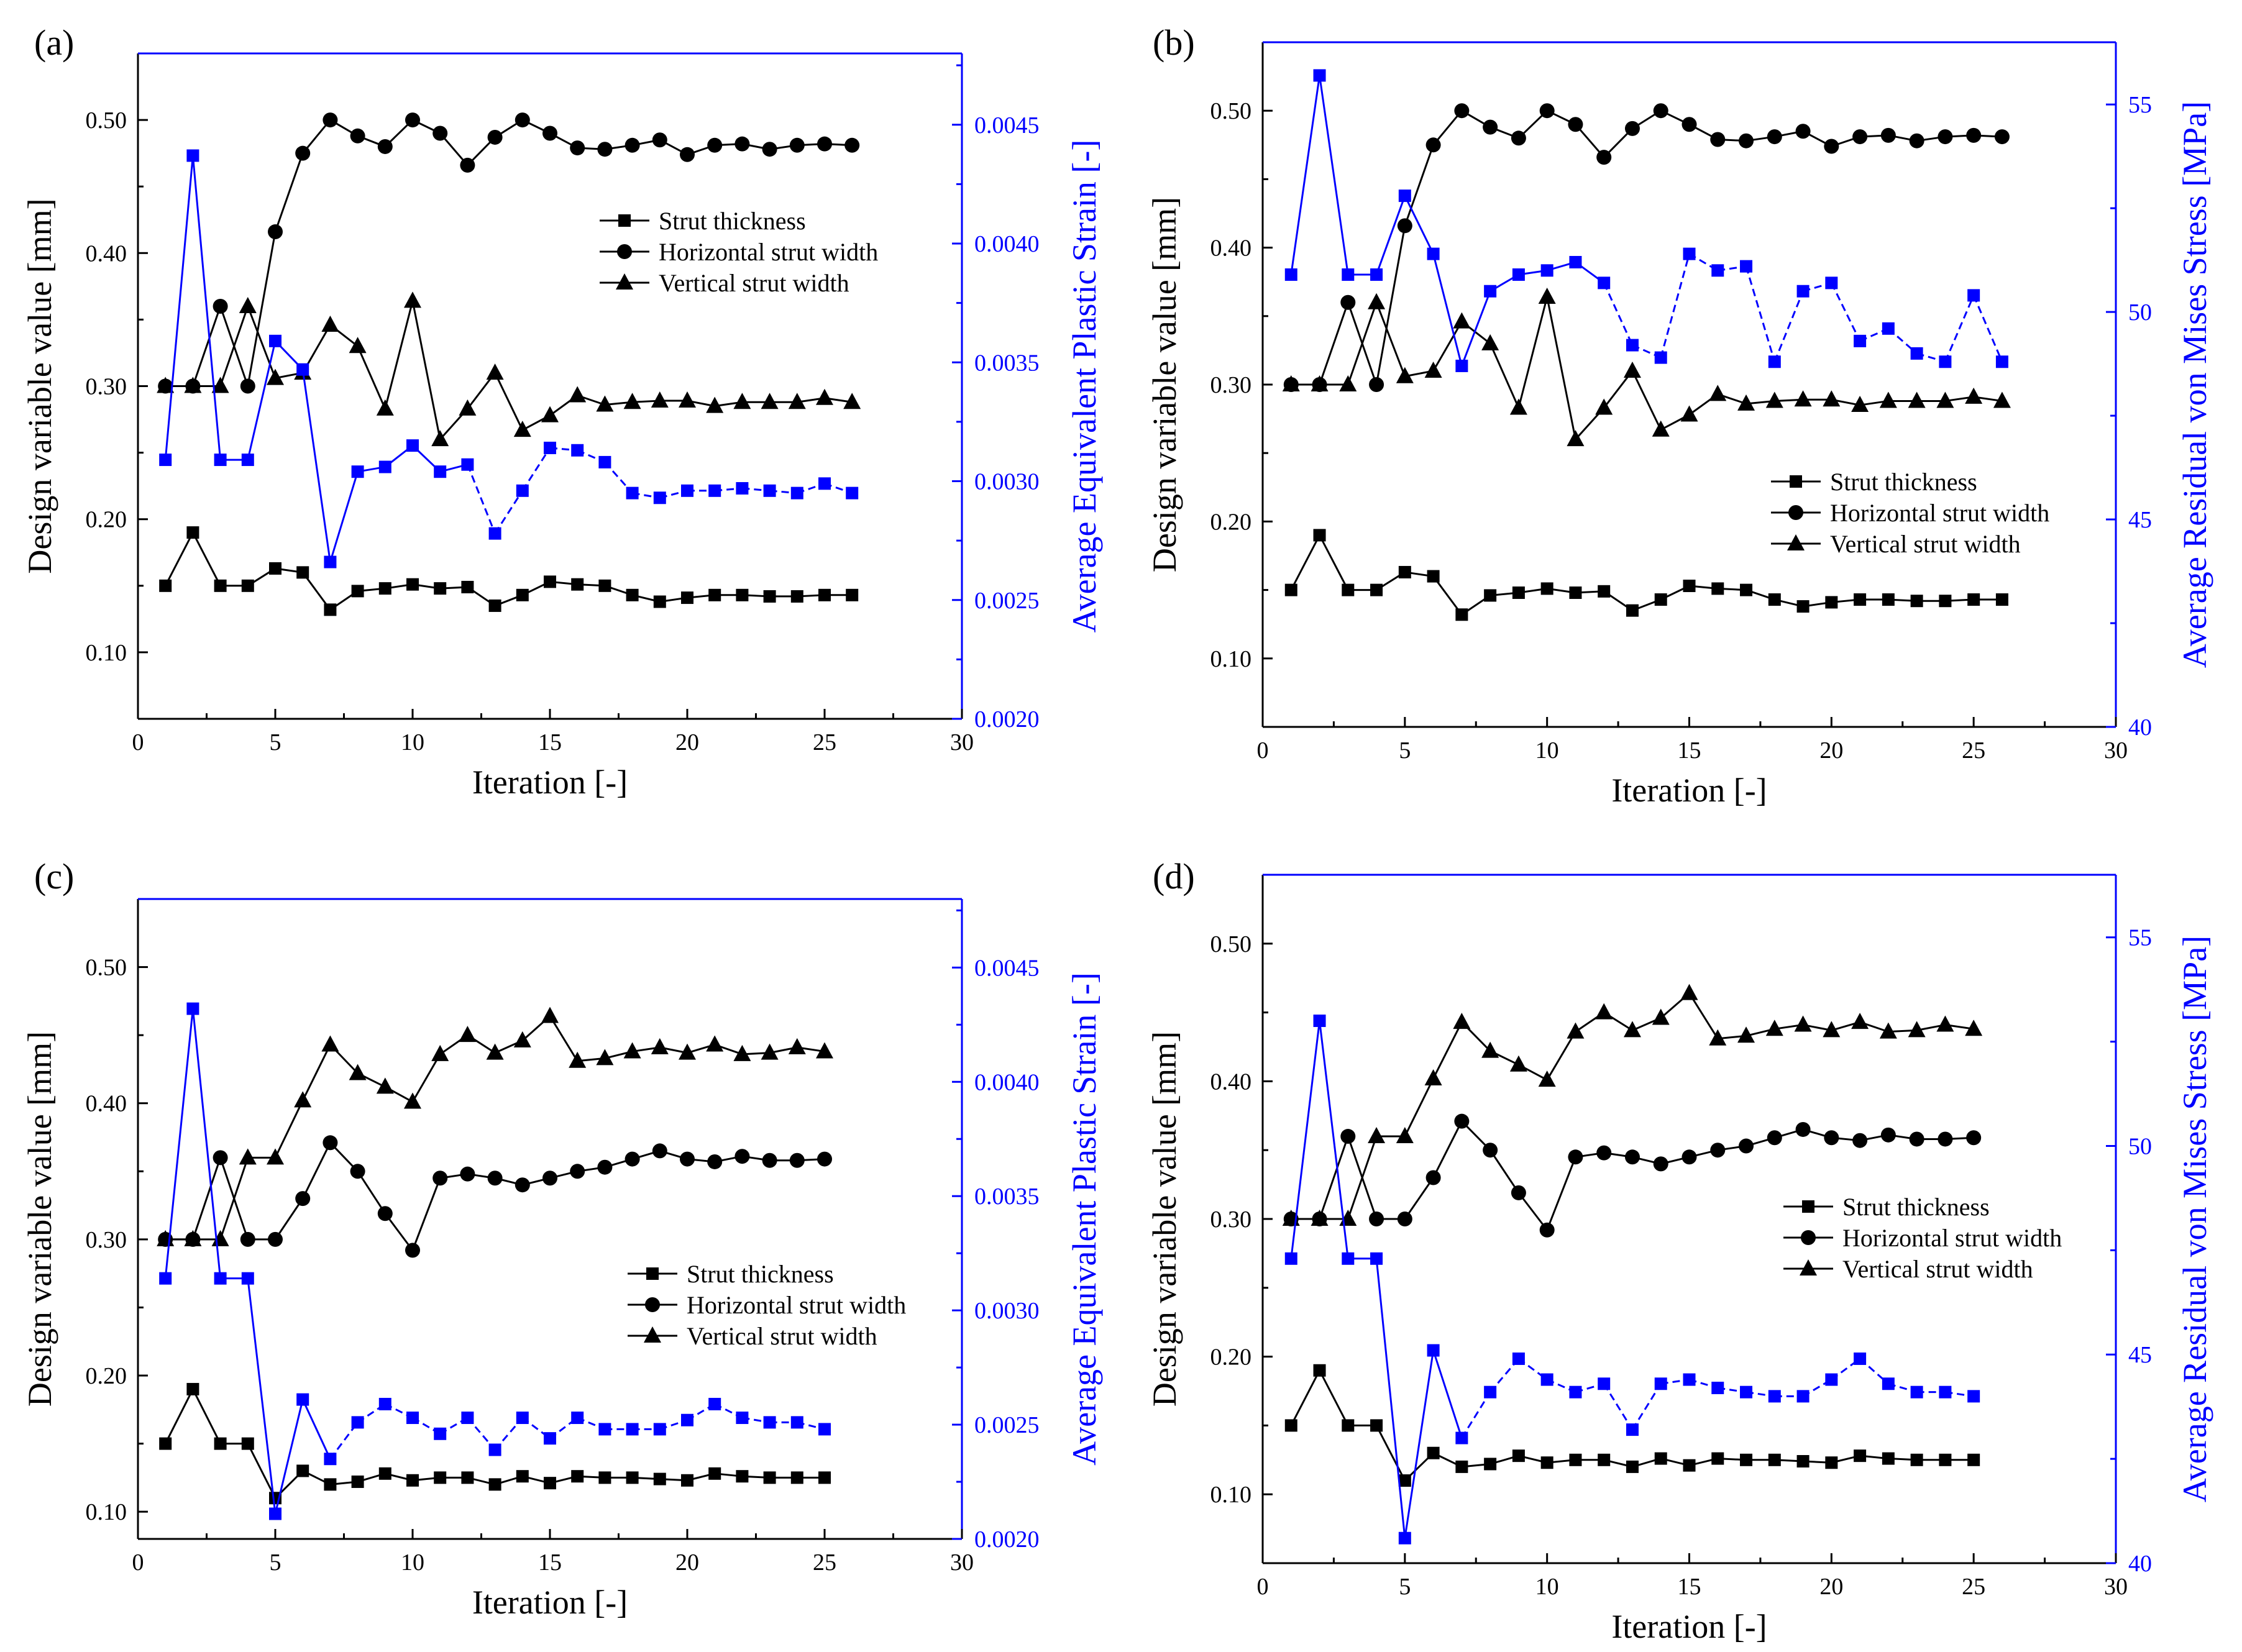 Image resolution: width=2242 pixels, height=1652 pixels. I want to click on y2-tick-label: 0.0035, so click(1007, 1197).